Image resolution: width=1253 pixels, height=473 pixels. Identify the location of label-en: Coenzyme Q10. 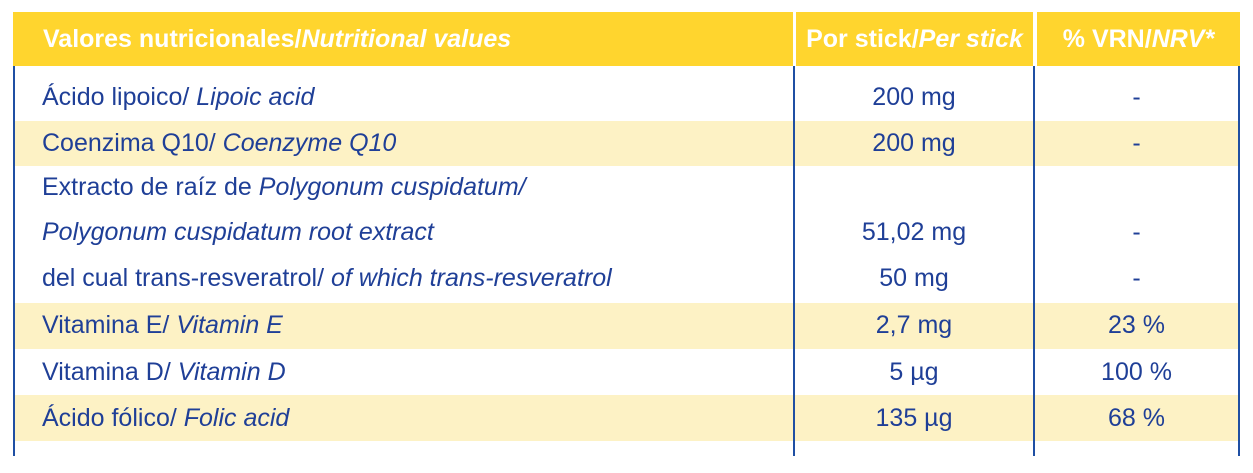
(309, 143).